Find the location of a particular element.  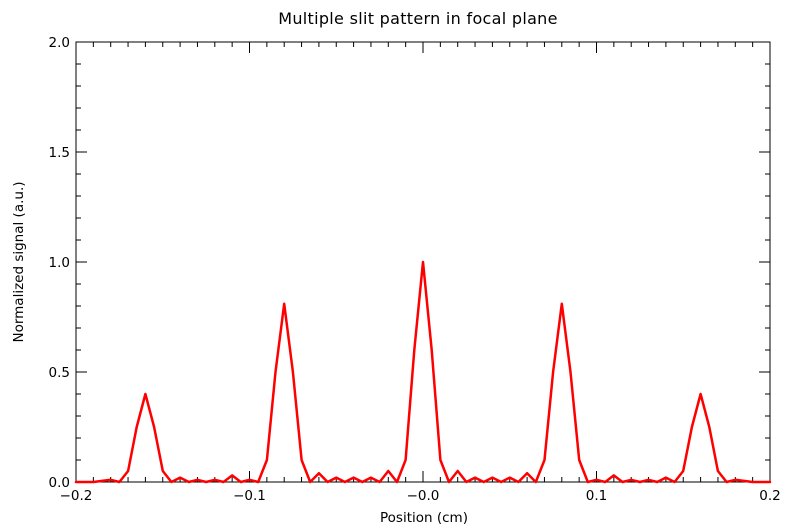

x-axis-label: Position (cm) is located at coordinates (424, 518).